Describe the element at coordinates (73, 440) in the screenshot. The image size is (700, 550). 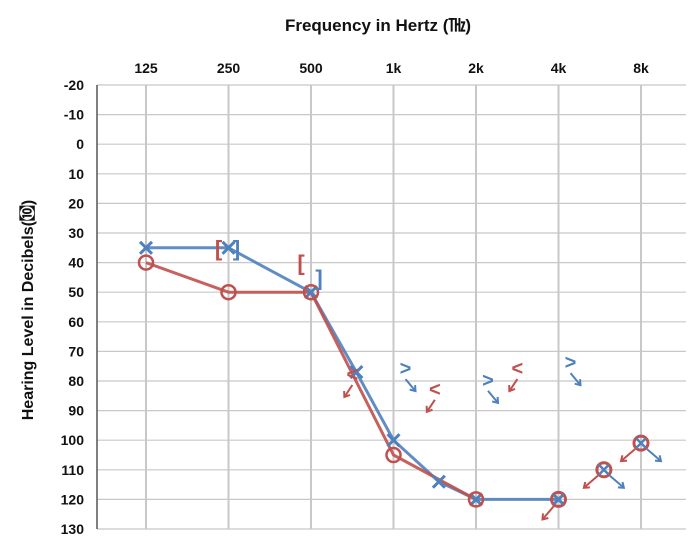
I see `y-tick-label: 100` at that location.